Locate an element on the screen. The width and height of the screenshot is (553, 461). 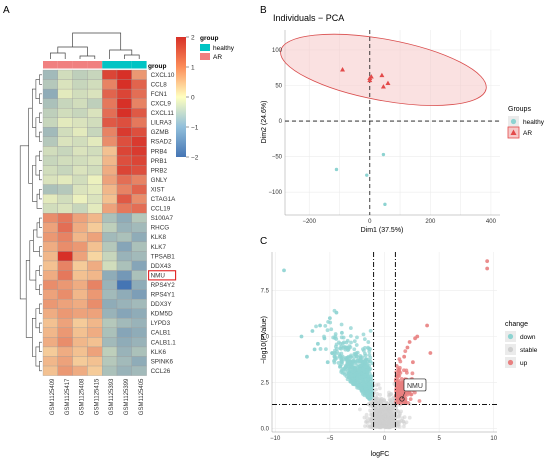
row-label: CALB1.1 is located at coordinates (164, 342).